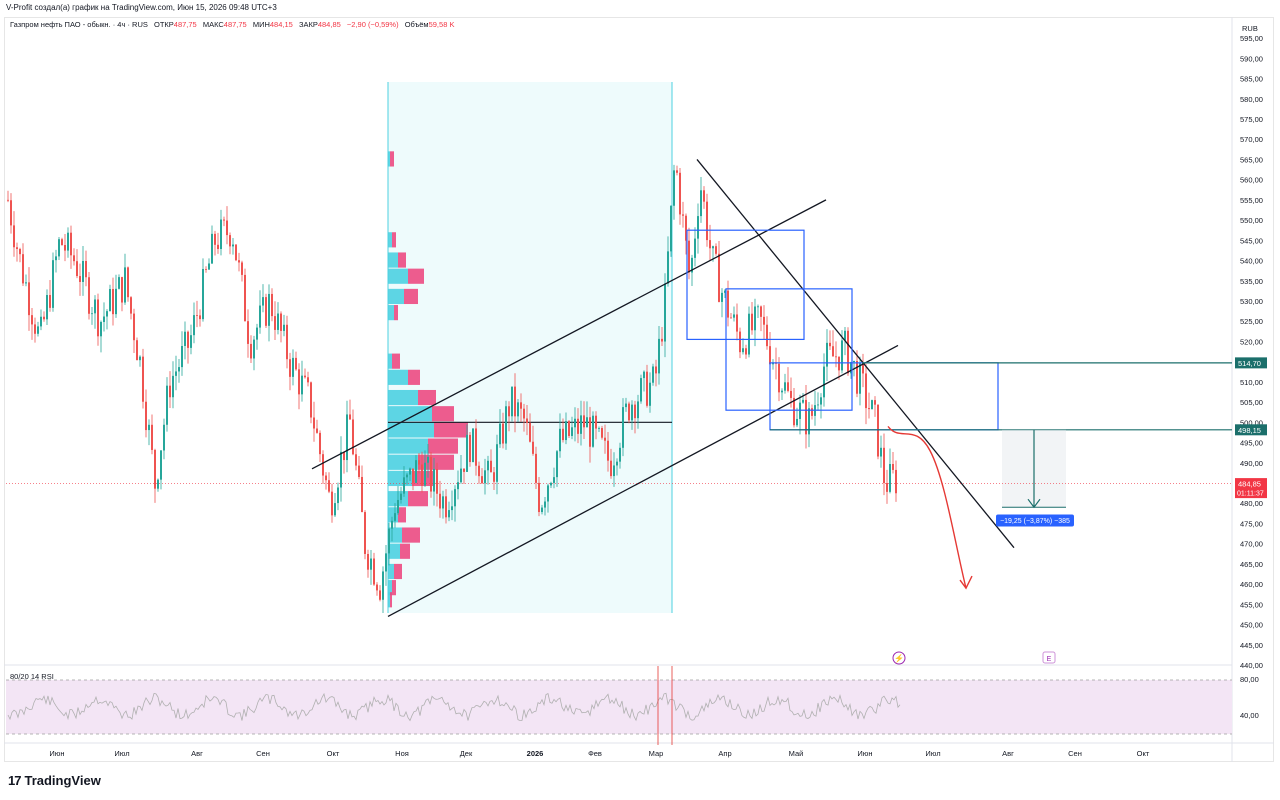  What do you see at coordinates (1251, 220) in the screenshot?
I see `price-tick-label: 550,00` at bounding box center [1251, 220].